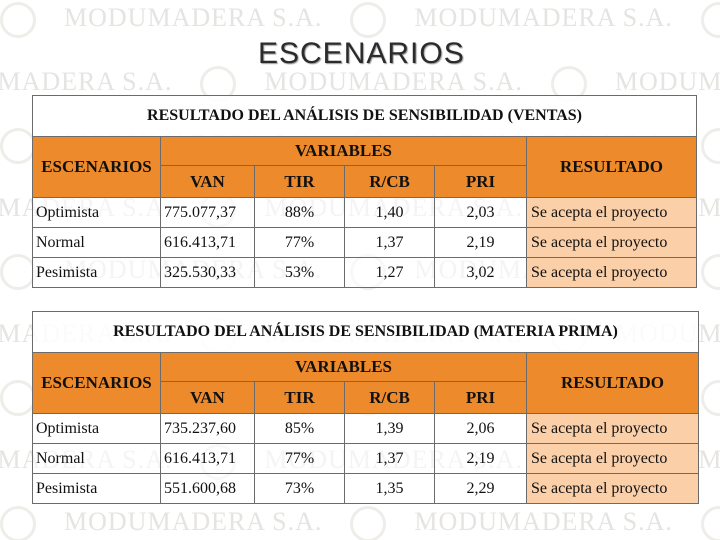 The width and height of the screenshot is (720, 540). Describe the element at coordinates (480, 212) in the screenshot. I see `pri-value: 2,03` at that location.